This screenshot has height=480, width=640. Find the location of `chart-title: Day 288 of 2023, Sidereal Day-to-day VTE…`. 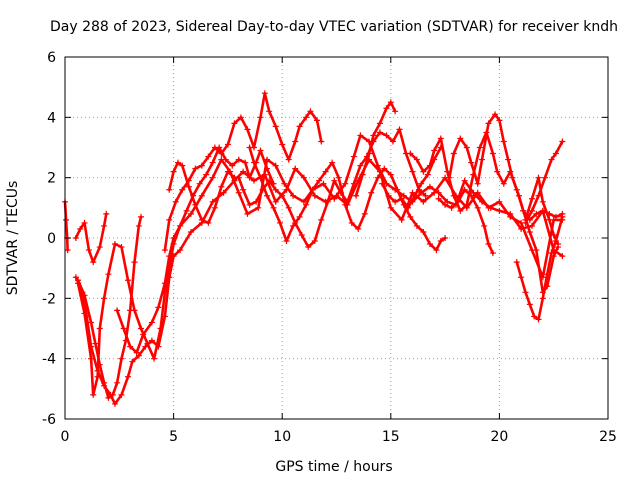

chart-title: Day 288 of 2023, Sidereal Day-to-day VTE… is located at coordinates (334, 27).